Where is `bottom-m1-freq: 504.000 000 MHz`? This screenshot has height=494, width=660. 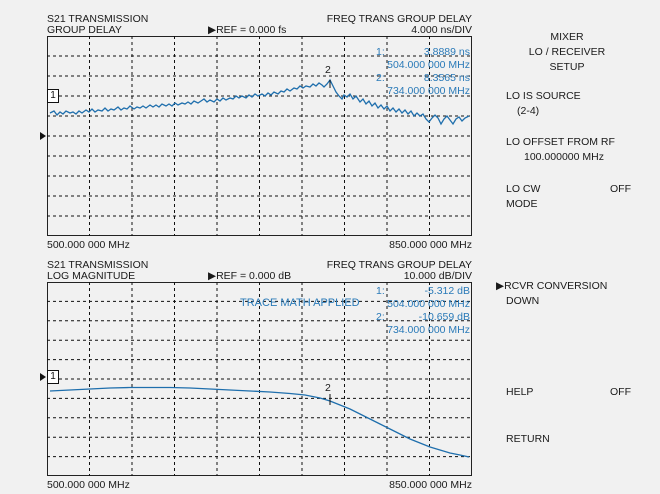 bottom-m1-freq: 504.000 000 MHz is located at coordinates (428, 304).